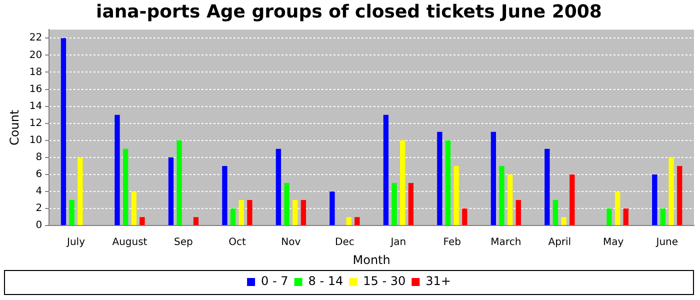 This screenshot has width=700, height=300. I want to click on x-tick-label: May, so click(613, 242).